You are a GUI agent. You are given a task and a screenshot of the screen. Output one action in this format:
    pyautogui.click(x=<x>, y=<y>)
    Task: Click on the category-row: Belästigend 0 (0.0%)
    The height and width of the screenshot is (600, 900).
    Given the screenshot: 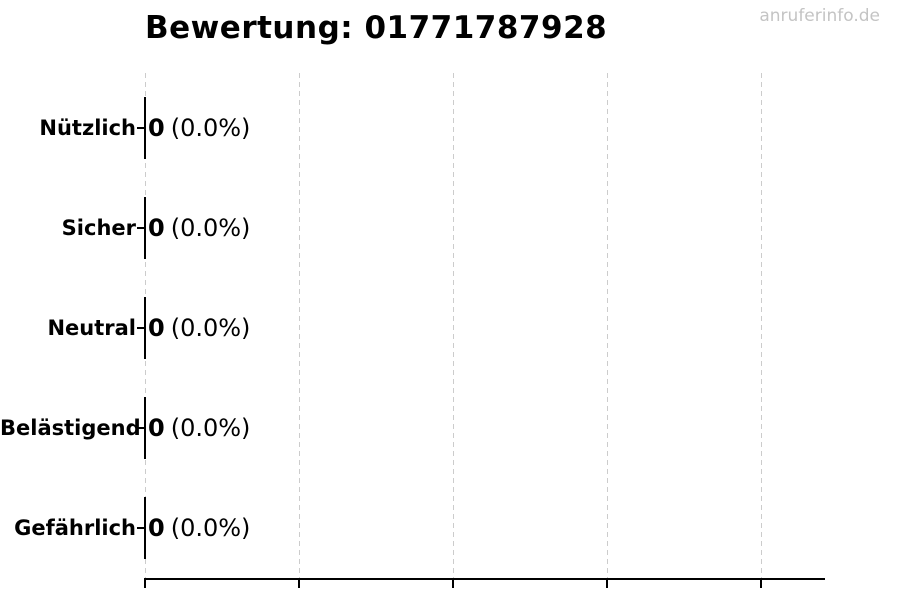 What is the action you would take?
    pyautogui.click(x=450, y=428)
    